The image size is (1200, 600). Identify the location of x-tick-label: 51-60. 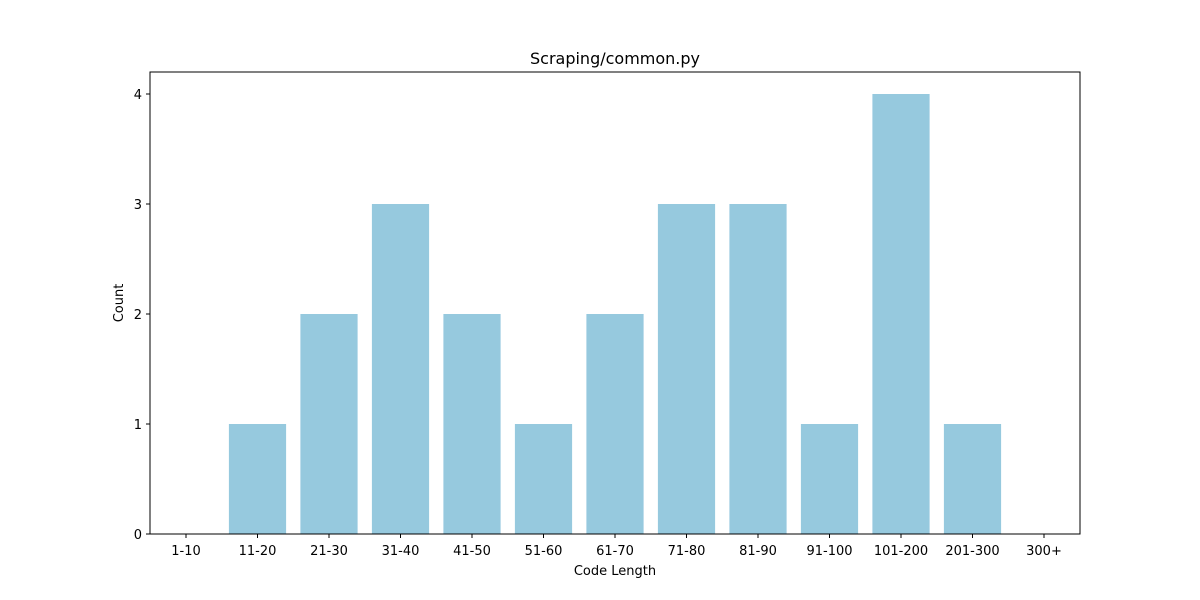
(544, 551).